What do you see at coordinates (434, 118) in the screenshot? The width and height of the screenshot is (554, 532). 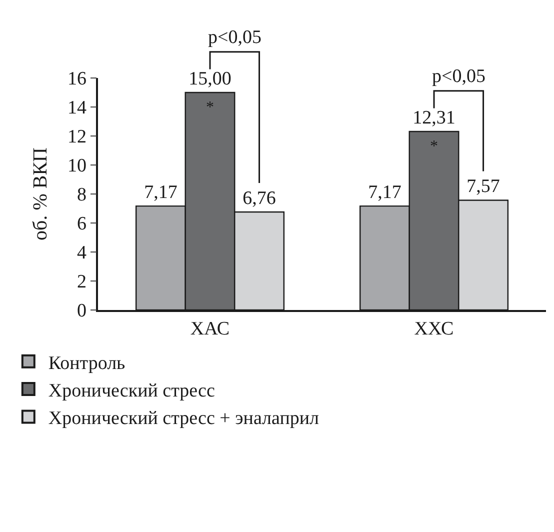 I see `data-label: 12,31` at bounding box center [434, 118].